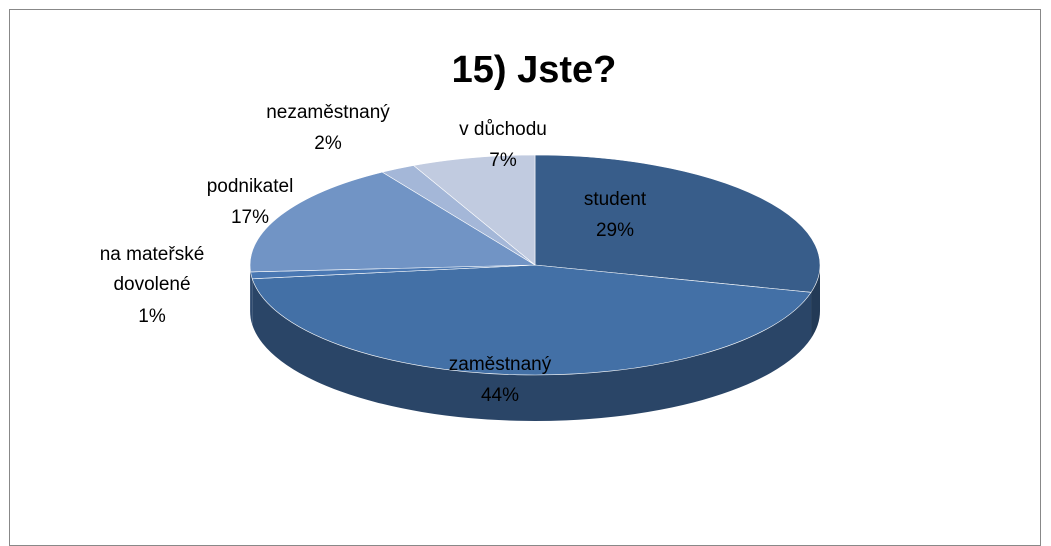 This screenshot has width=1051, height=546. Describe the element at coordinates (503, 160) in the screenshot. I see `value-label: 7%` at that location.